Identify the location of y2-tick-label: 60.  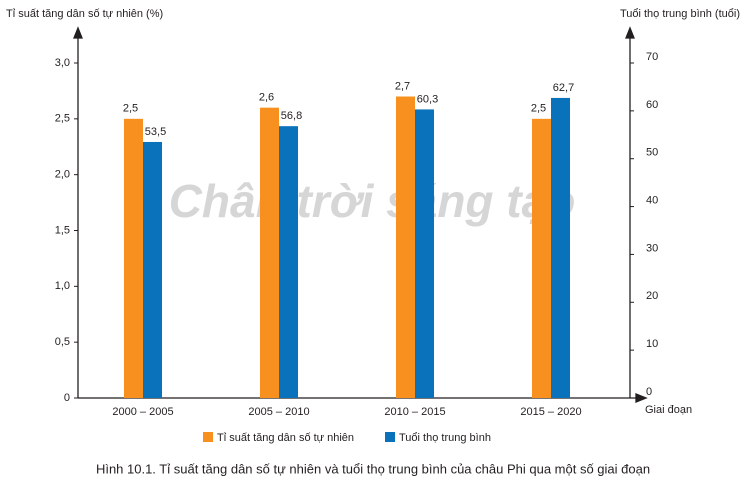
(652, 105).